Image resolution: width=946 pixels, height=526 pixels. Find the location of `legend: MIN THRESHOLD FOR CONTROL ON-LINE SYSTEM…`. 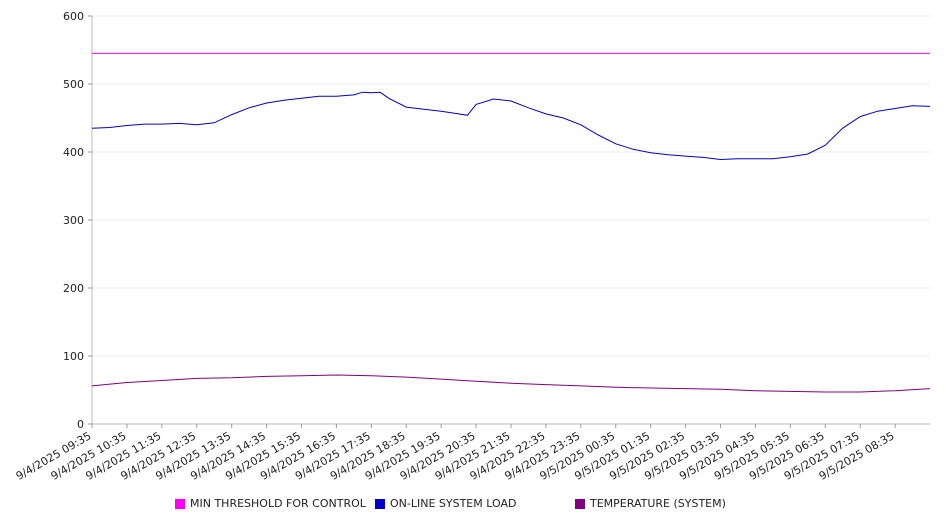

legend: MIN THRESHOLD FOR CONTROL ON-LINE SYSTEM… is located at coordinates (555, 506).